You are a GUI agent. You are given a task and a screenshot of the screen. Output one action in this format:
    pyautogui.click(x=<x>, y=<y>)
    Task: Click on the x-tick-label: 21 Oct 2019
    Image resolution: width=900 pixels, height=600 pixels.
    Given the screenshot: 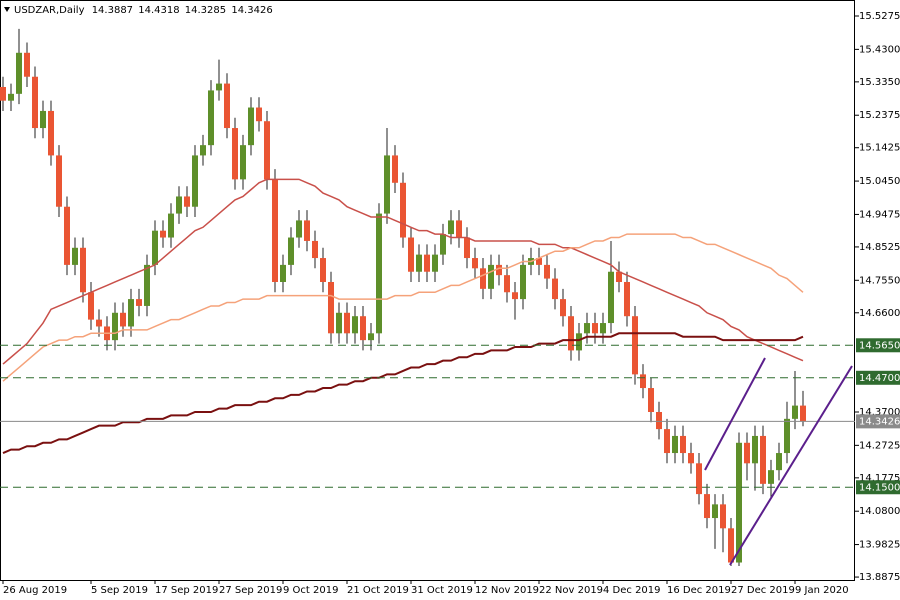 What is the action you would take?
    pyautogui.click(x=378, y=590)
    